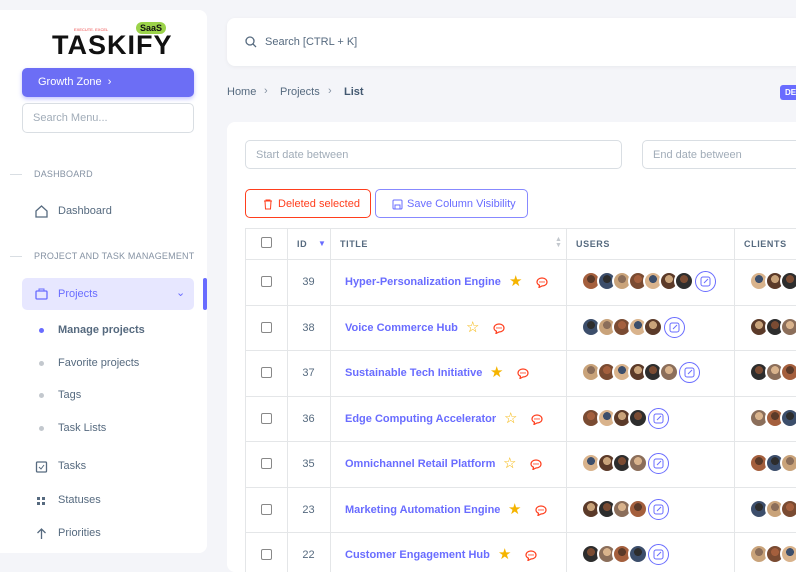 This screenshot has height=572, width=796. I want to click on table-row: 22 Customer Engagement Hub ★, so click(521, 552).